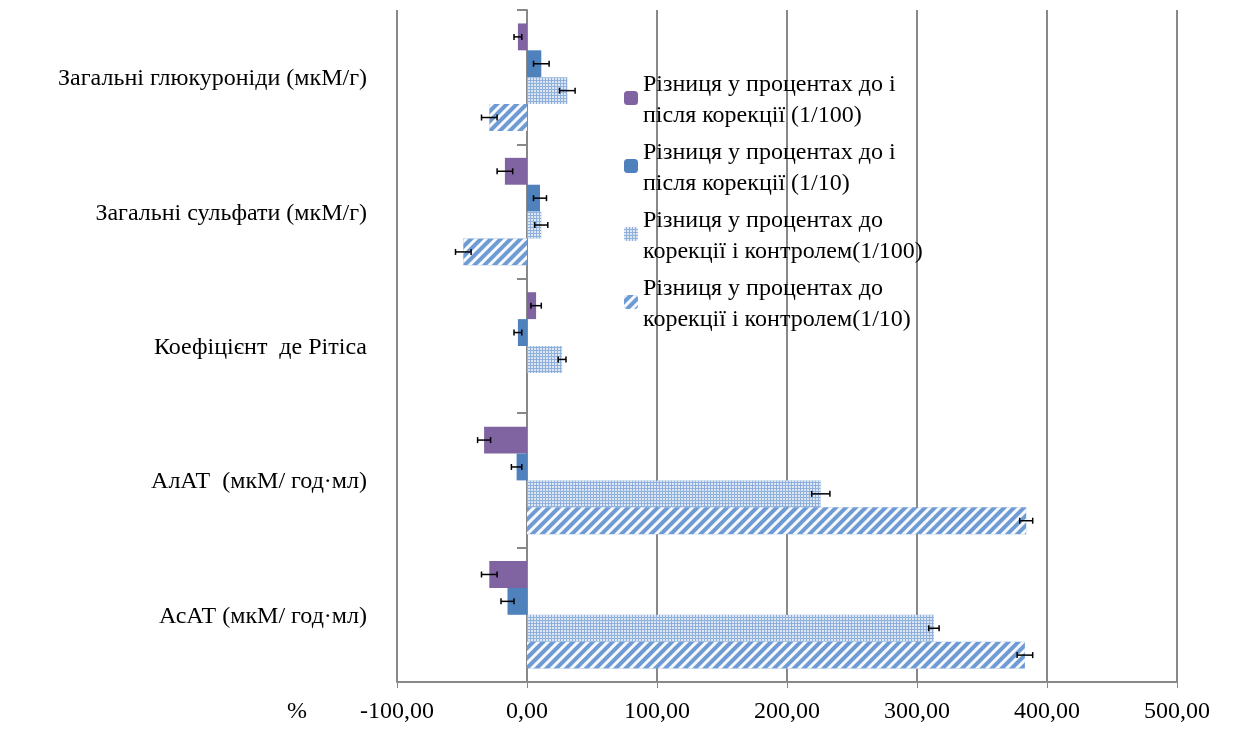 The height and width of the screenshot is (740, 1238). What do you see at coordinates (527, 710) in the screenshot?
I see `x-tick-label: 0,00` at bounding box center [527, 710].